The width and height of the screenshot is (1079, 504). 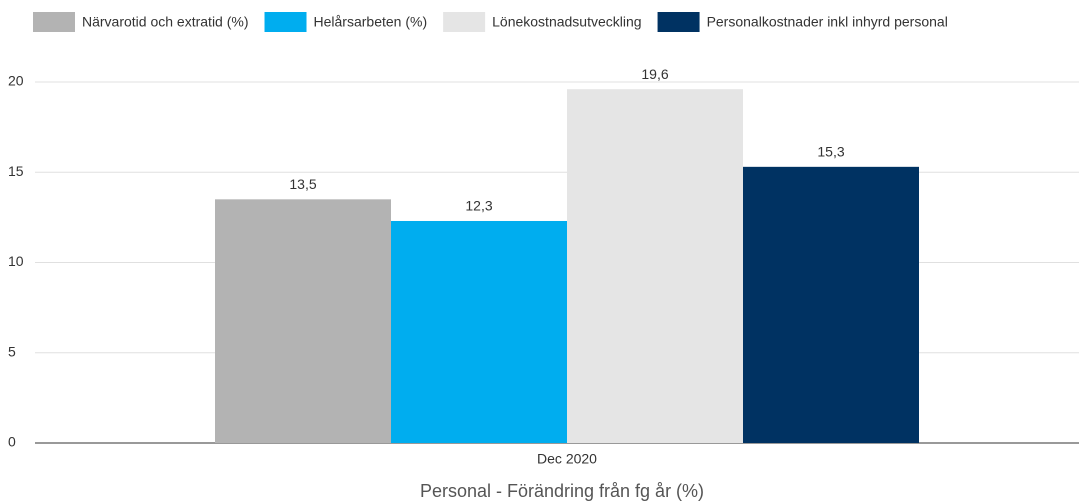 What do you see at coordinates (478, 206) in the screenshot?
I see `value-label: 12,3` at bounding box center [478, 206].